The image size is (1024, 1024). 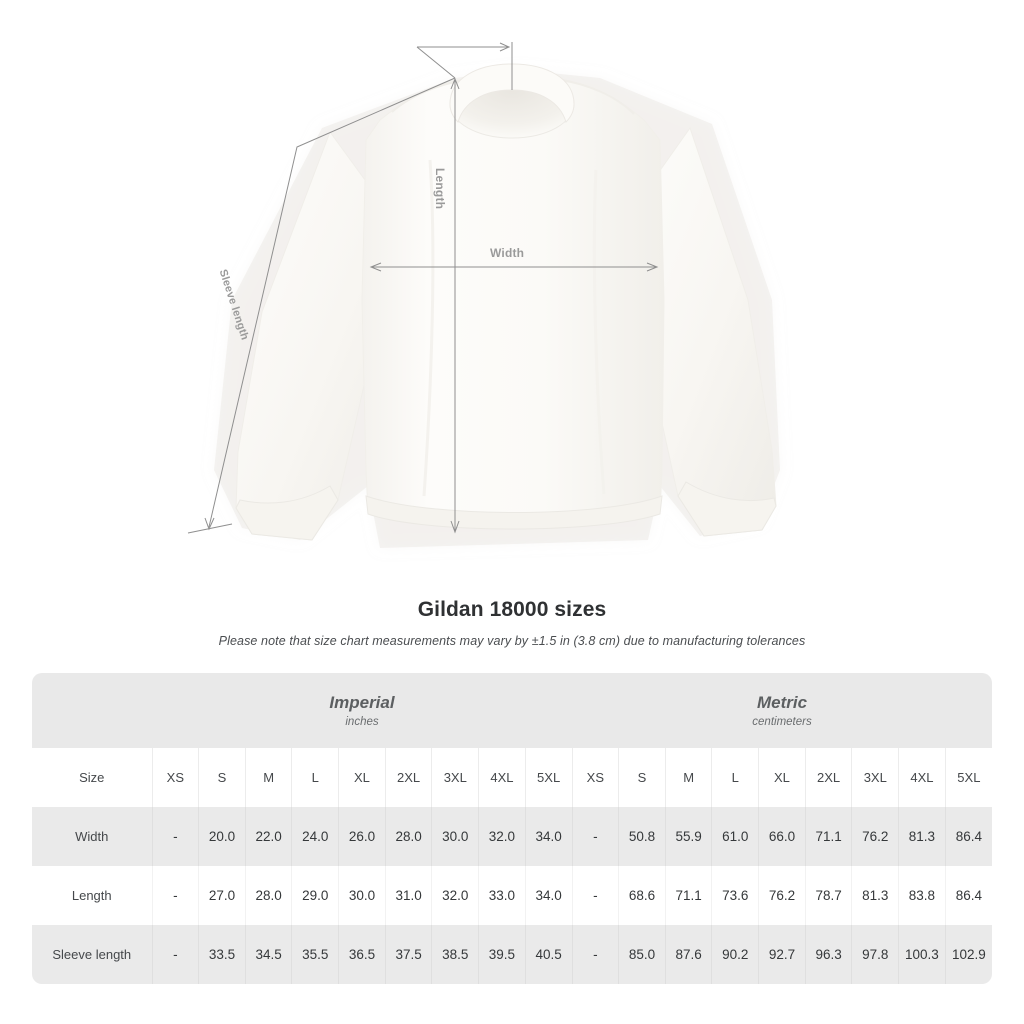 I want to click on measurement-cell: 100.3, so click(x=922, y=954).